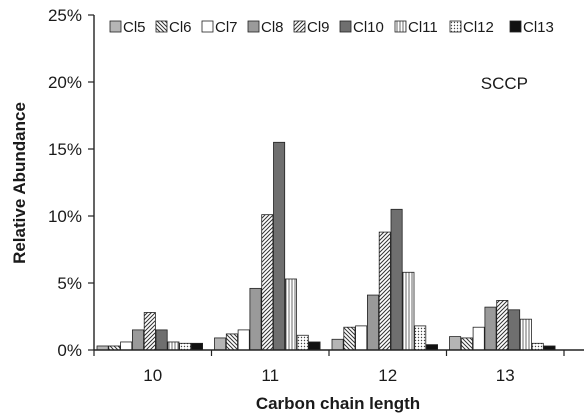  Describe the element at coordinates (329, 367) in the screenshot. I see `x-axis-ticks: 10 11 12 13` at that location.